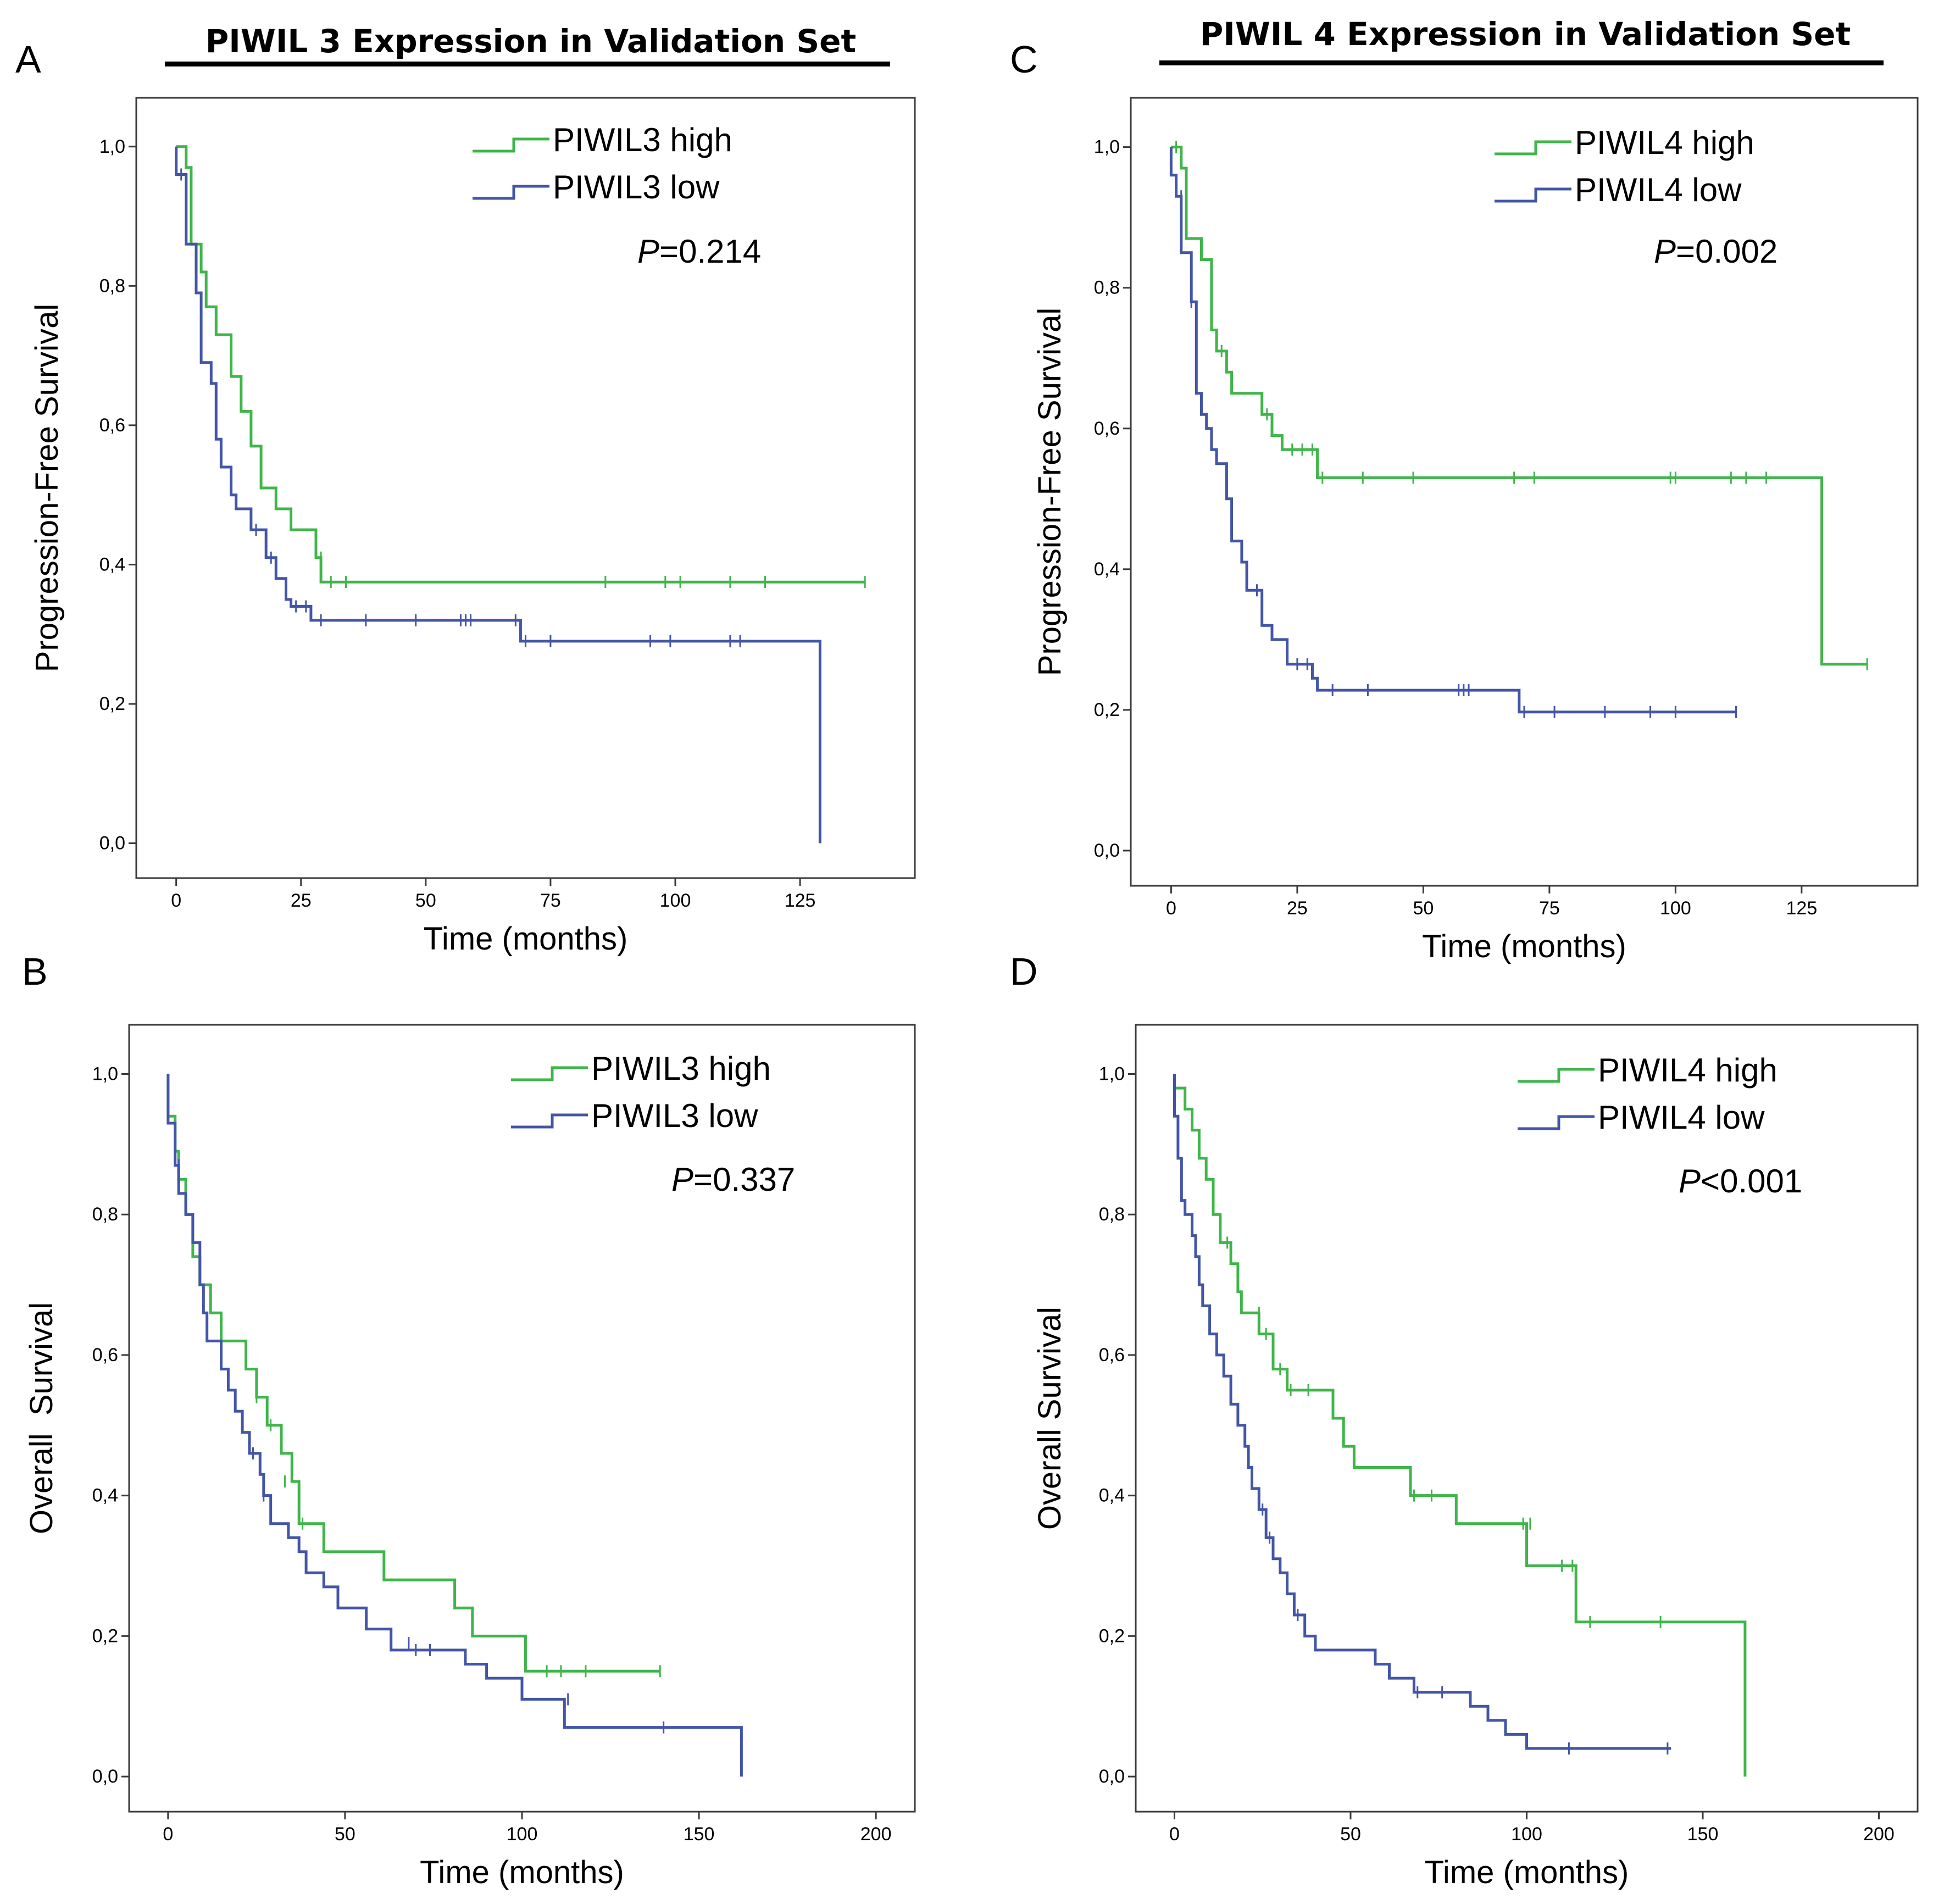 This screenshot has height=1904, width=1933. I want to click on p-value-number: <0.001, so click(1751, 1181).